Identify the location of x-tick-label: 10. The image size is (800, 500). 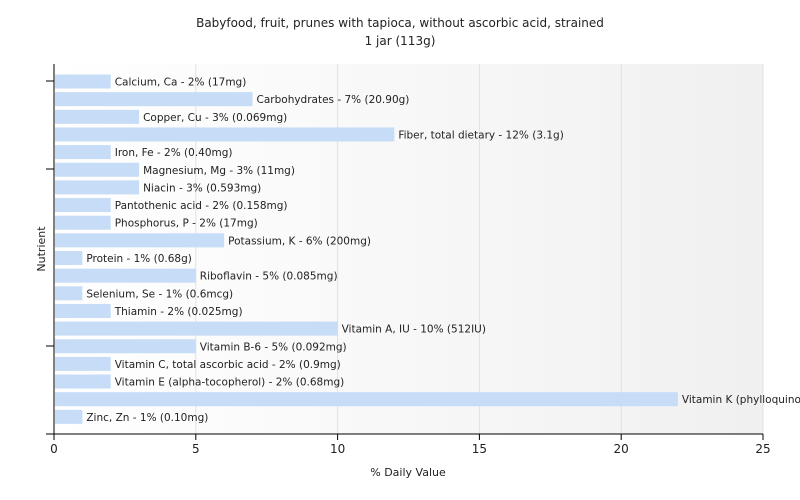
(337, 449).